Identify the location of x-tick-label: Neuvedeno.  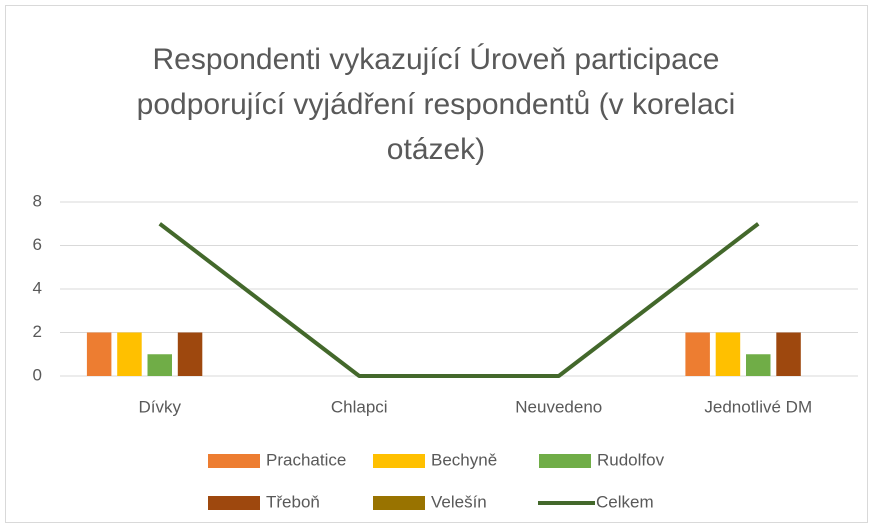
(558, 406).